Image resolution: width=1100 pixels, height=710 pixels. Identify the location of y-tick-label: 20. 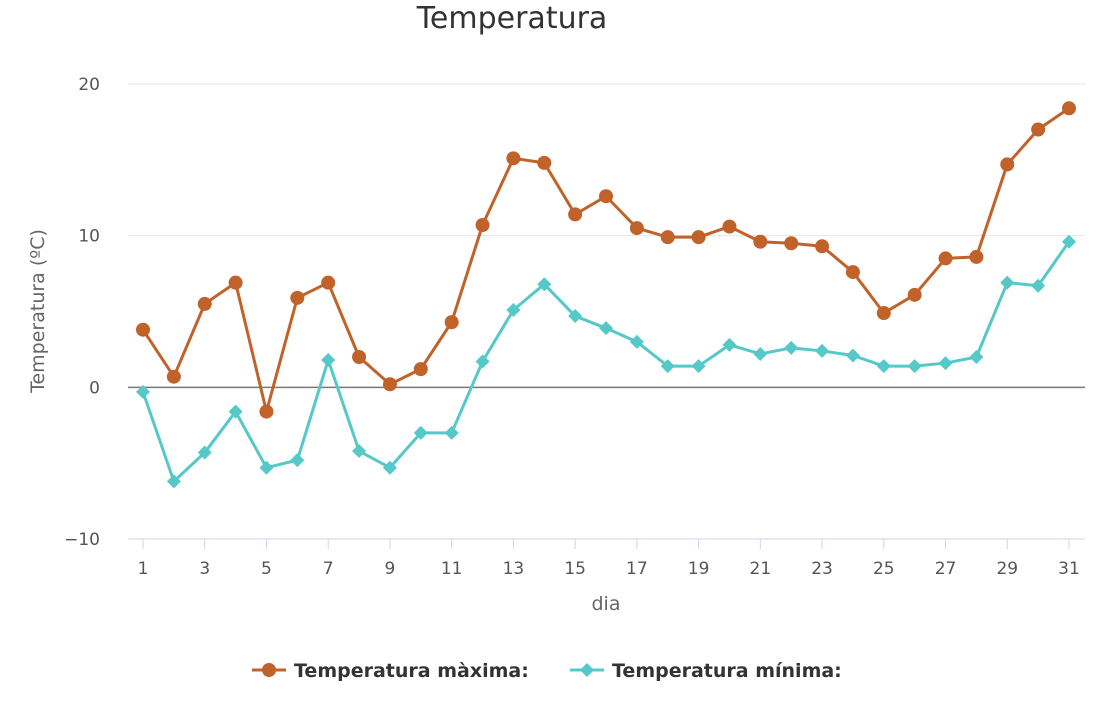
(89, 85).